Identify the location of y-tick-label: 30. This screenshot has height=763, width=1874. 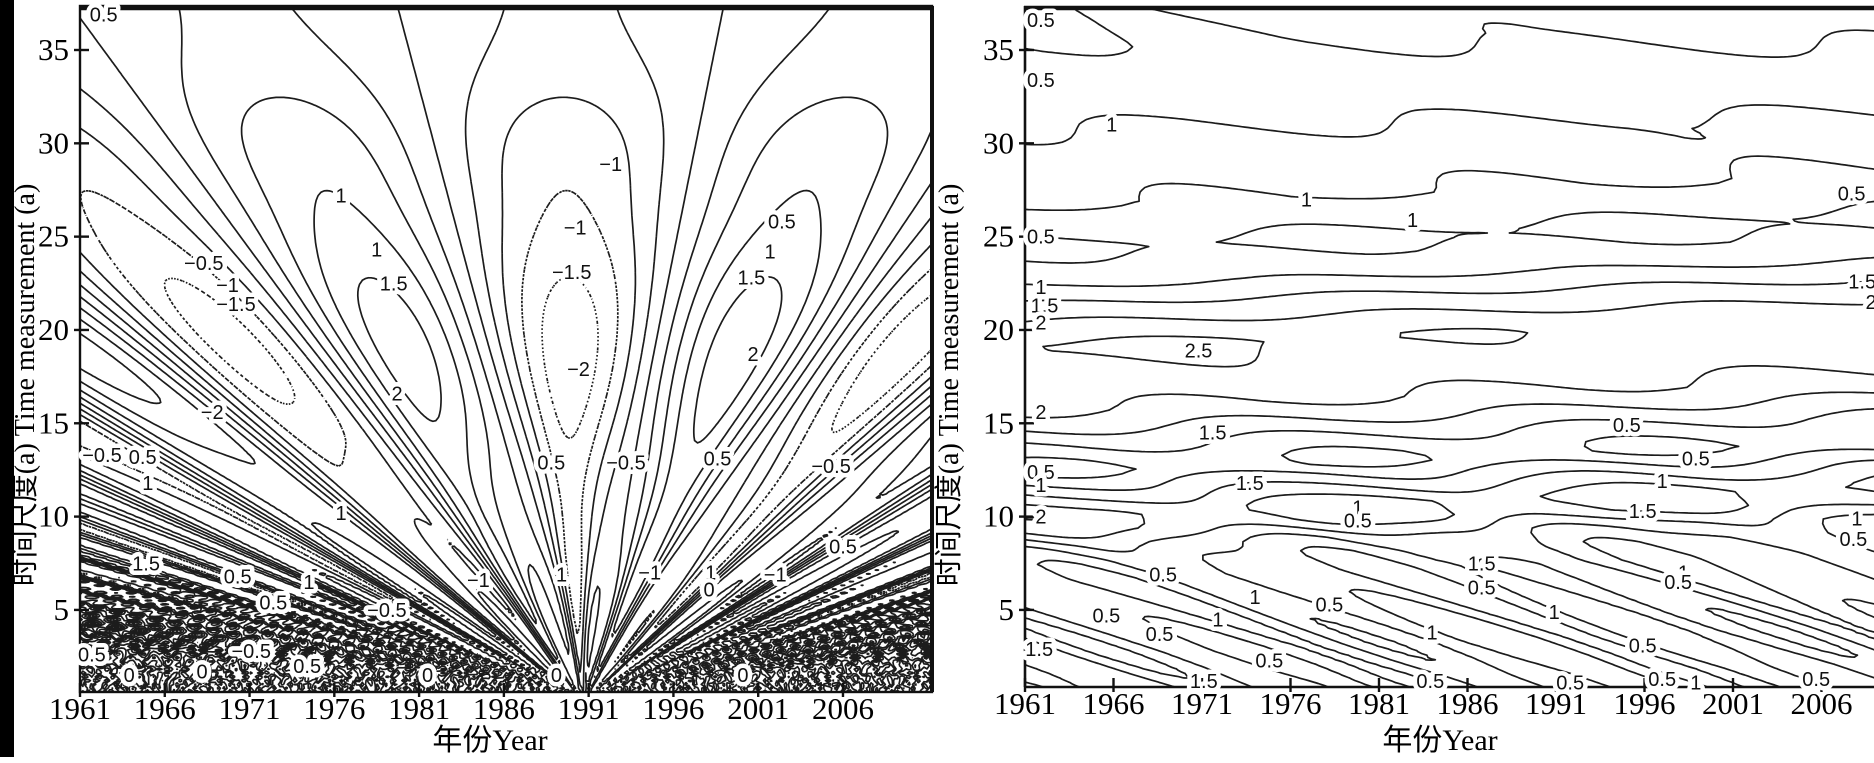
(53, 142).